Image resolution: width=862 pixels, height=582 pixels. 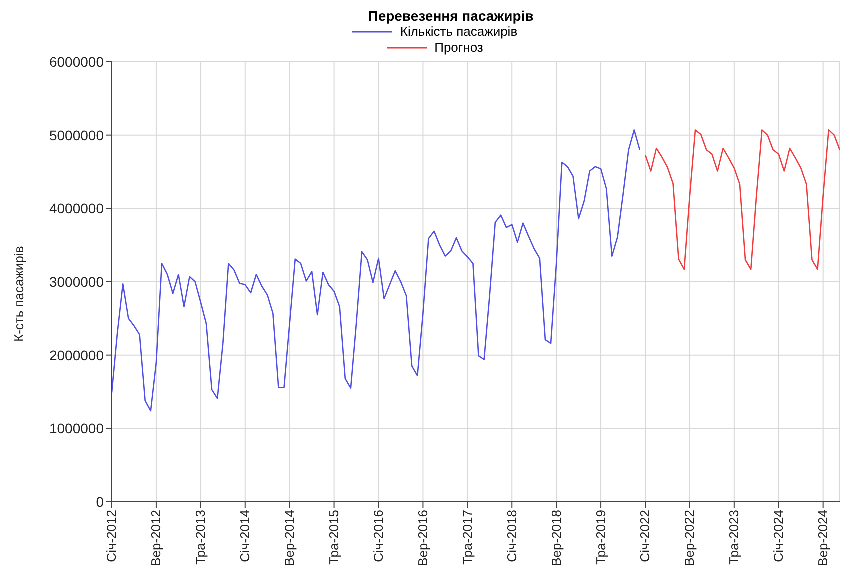 What do you see at coordinates (76, 282) in the screenshot?
I see `y-tick-label: 3000000` at bounding box center [76, 282].